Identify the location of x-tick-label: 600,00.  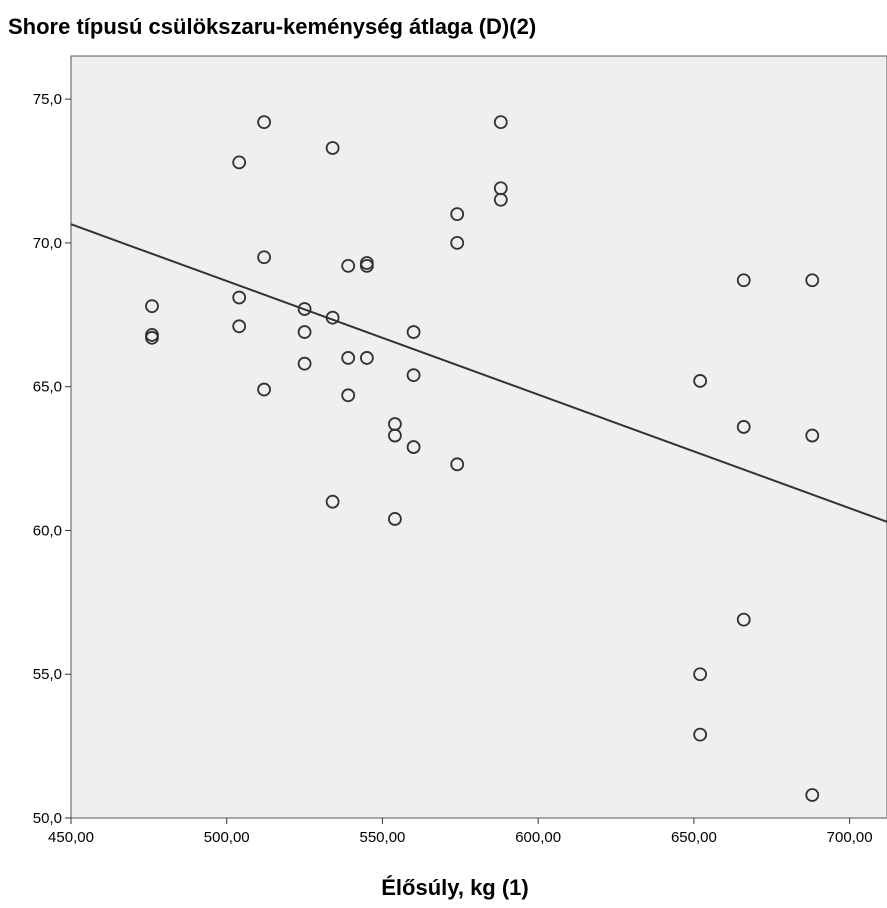
(538, 837).